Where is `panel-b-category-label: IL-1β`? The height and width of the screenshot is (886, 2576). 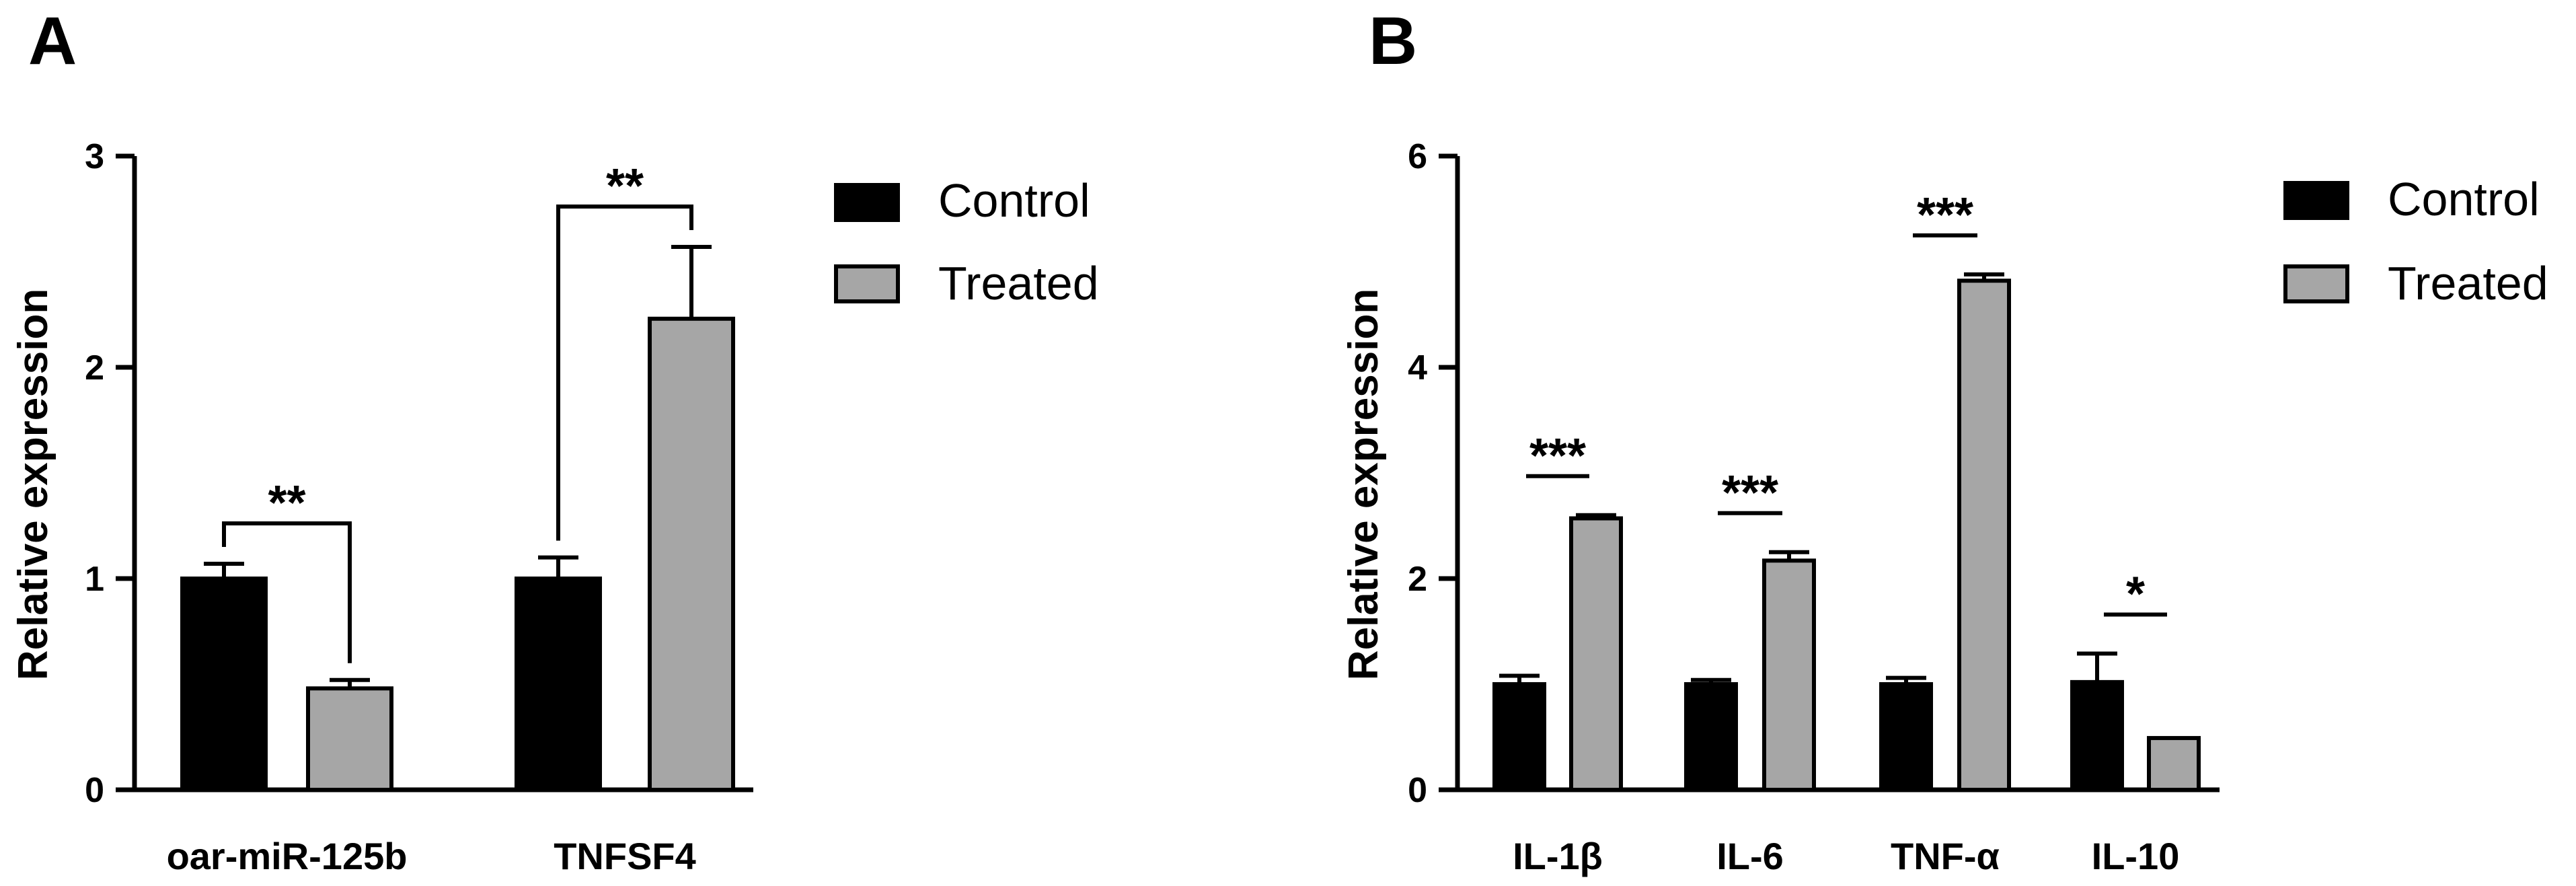
panel-b-category-label: IL-1β is located at coordinates (1558, 856).